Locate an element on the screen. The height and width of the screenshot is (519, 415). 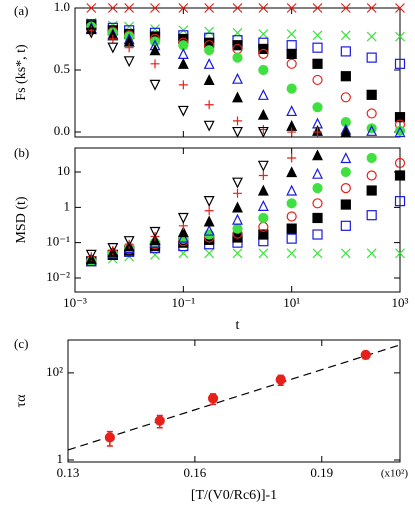
y-axis-label: MSD (t) is located at coordinates (21, 219).